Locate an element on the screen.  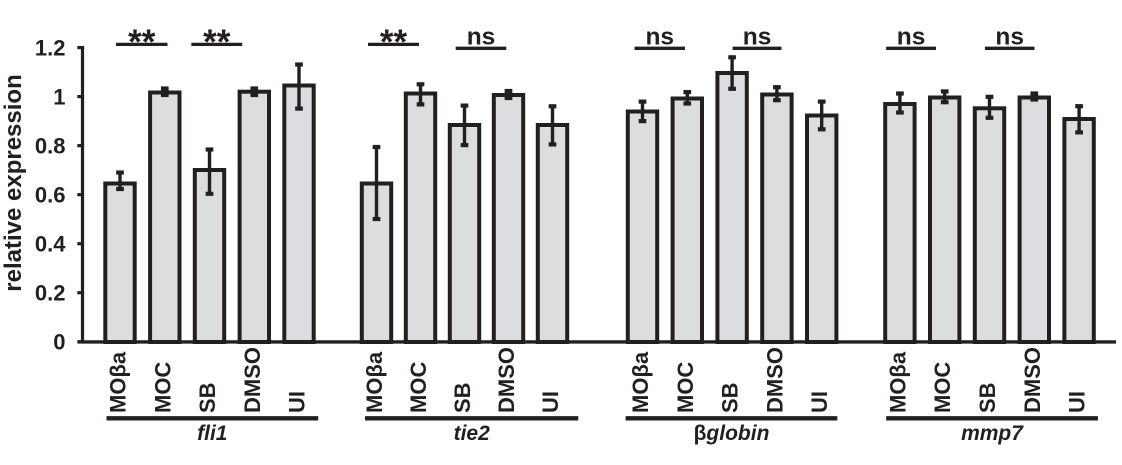
svg-text: βglobin is located at coordinates (732, 433).